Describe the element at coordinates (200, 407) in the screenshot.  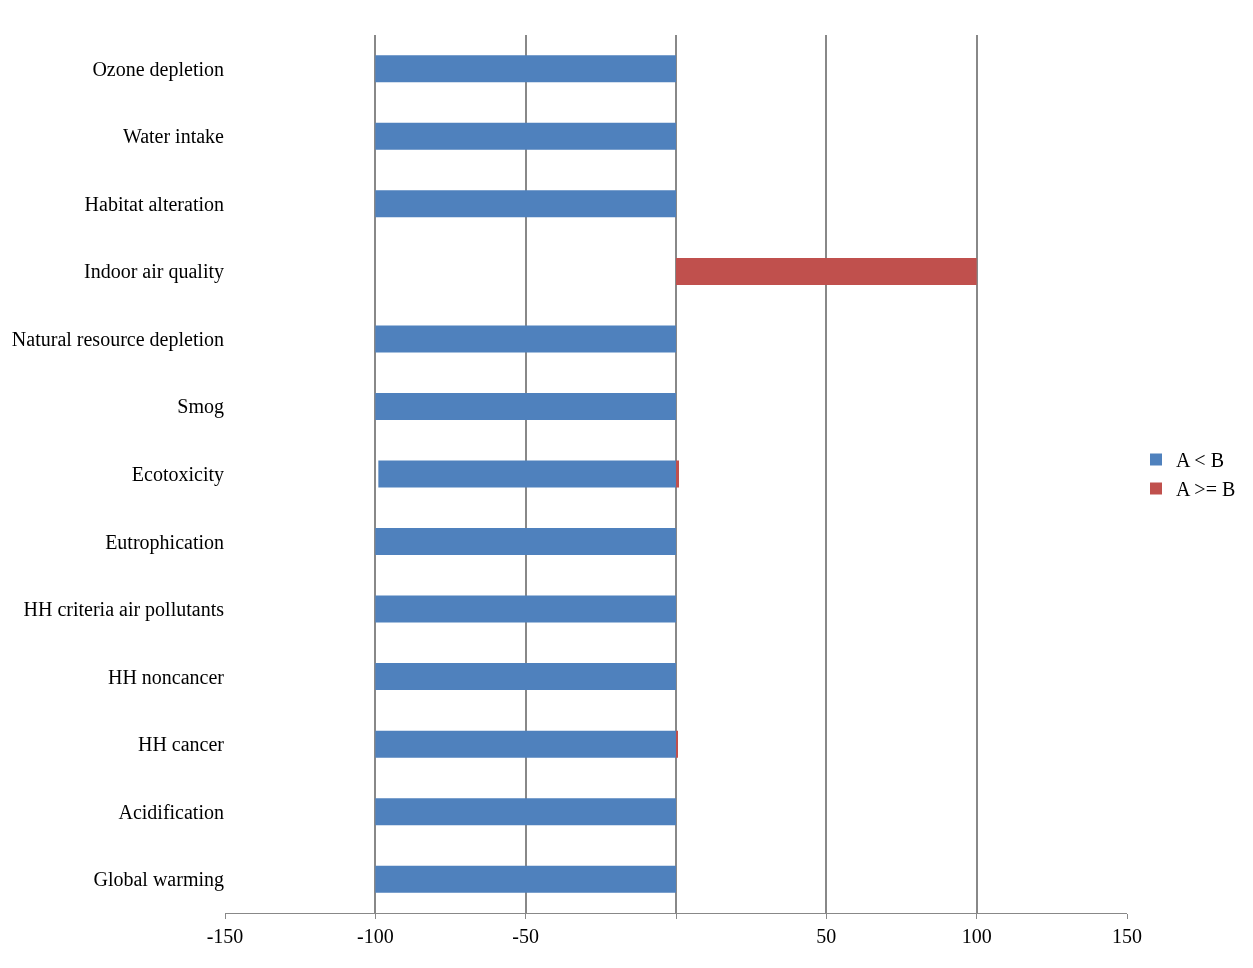
I see `y-tick-label: Smog` at that location.